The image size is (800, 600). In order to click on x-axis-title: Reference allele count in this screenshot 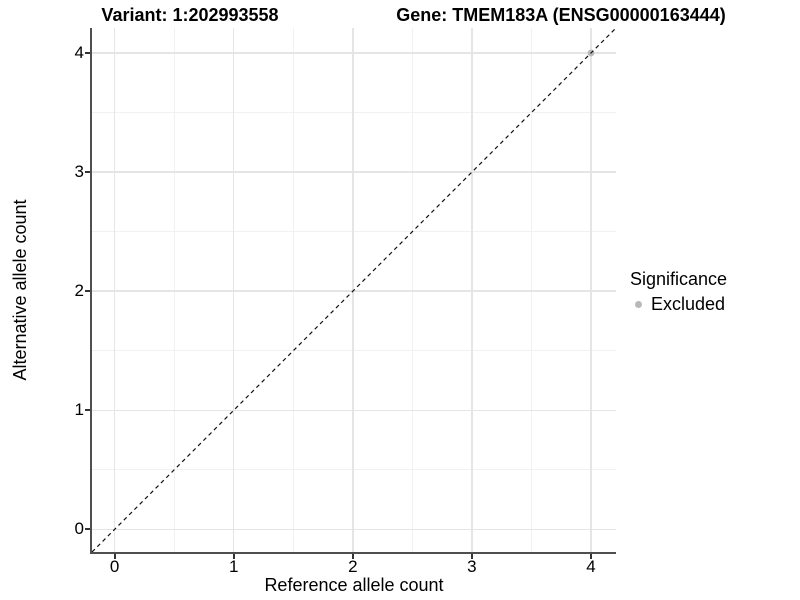, I will do `click(354, 585)`.